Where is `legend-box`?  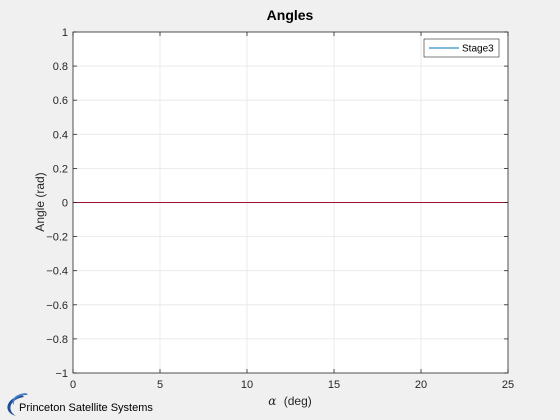 legend-box is located at coordinates (461, 48).